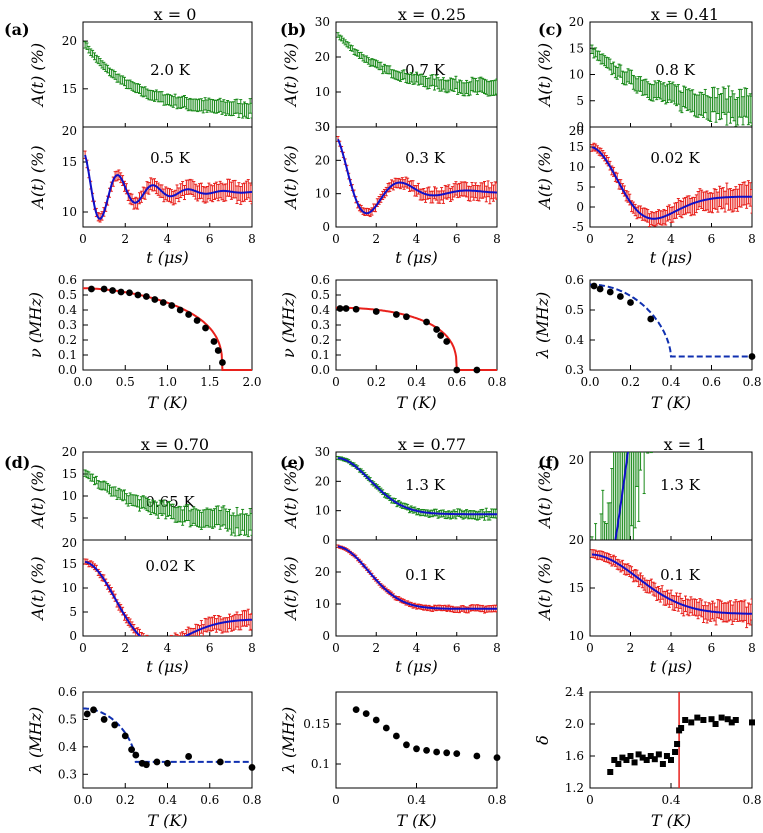  I want to click on data-f-top, so click(621, 496).